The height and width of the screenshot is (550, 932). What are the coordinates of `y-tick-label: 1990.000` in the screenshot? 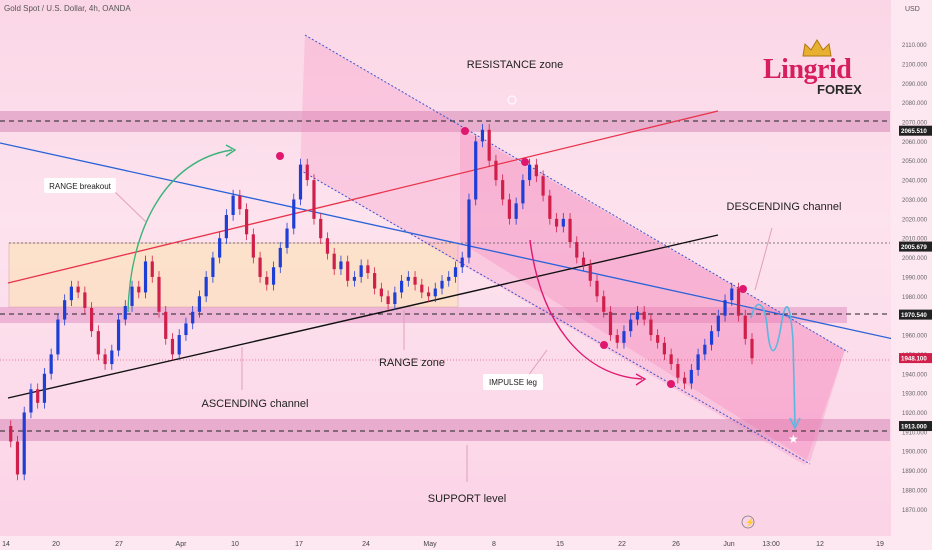 It's located at (915, 278).